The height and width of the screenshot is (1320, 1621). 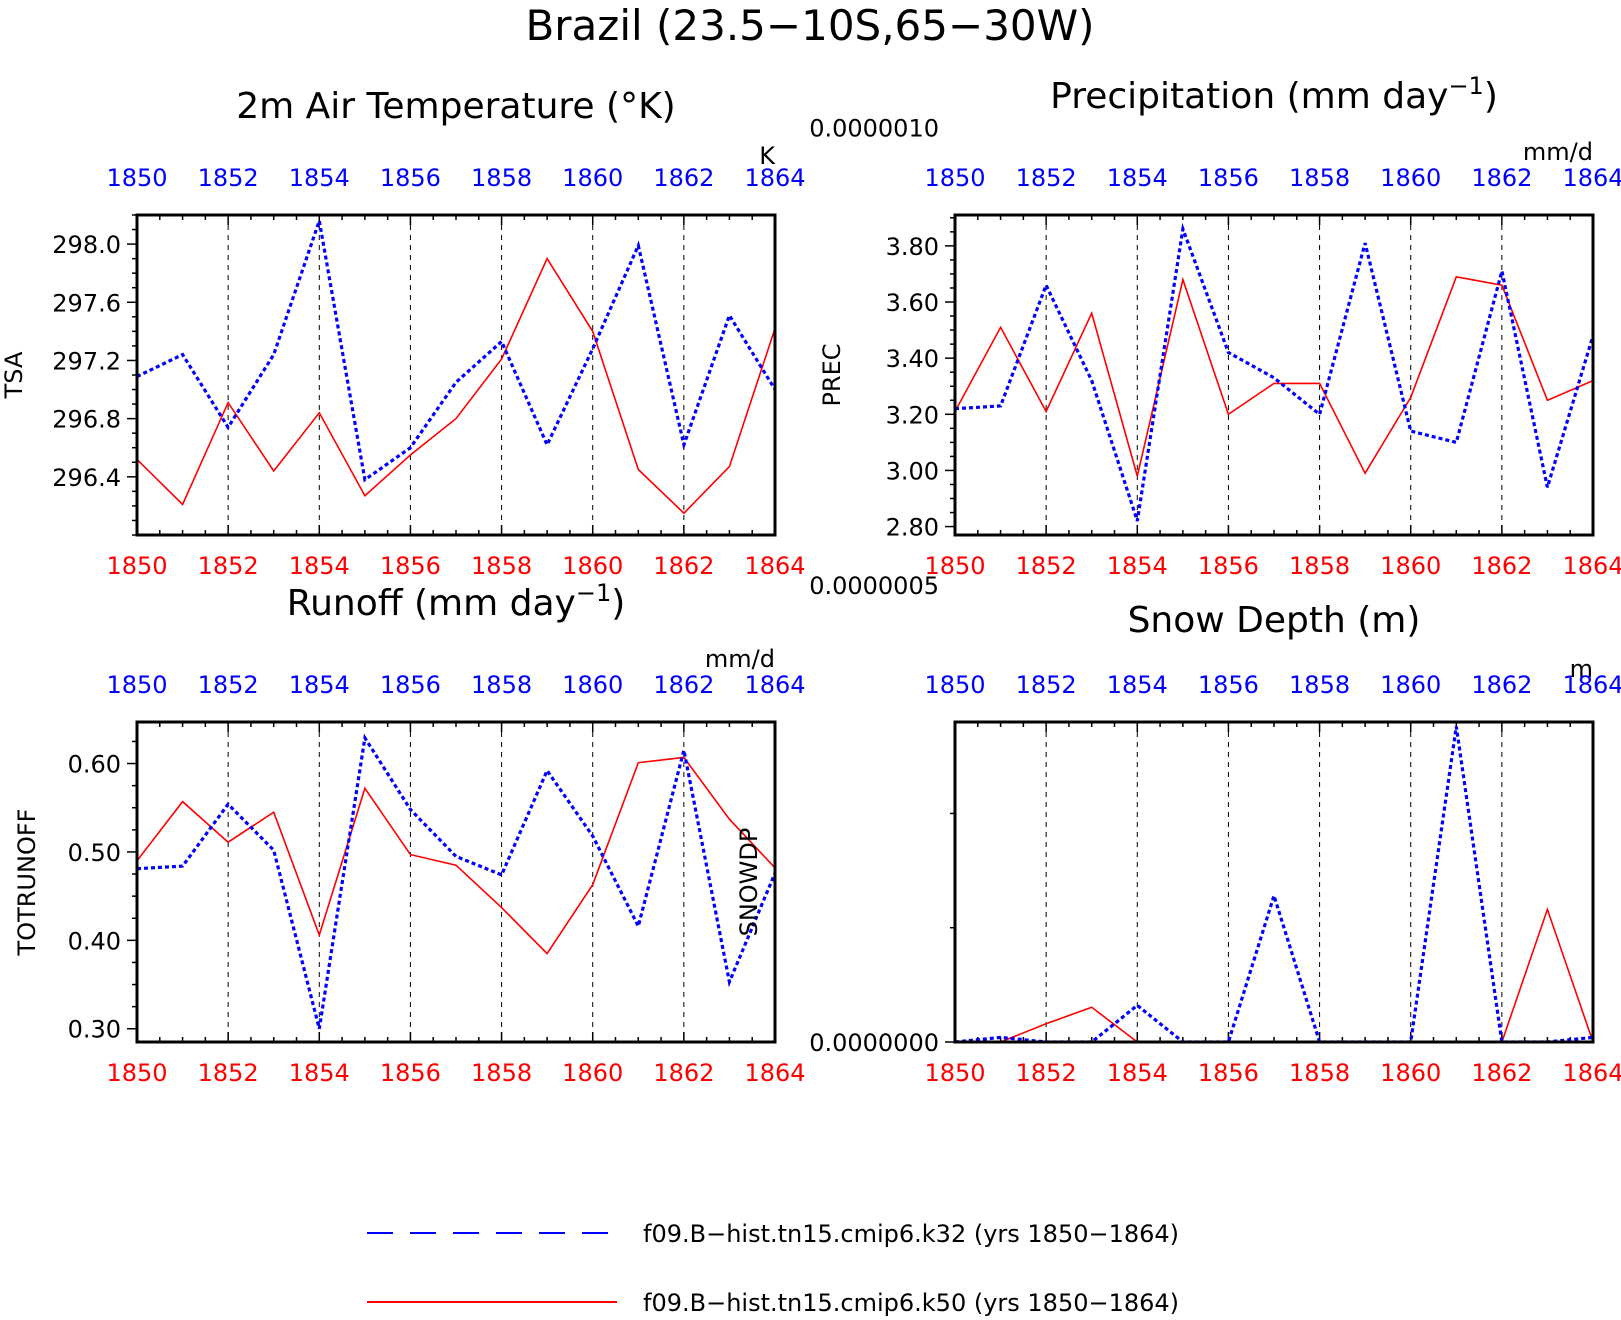 What do you see at coordinates (912, 528) in the screenshot?
I see `y-tick-label: 2.80` at bounding box center [912, 528].